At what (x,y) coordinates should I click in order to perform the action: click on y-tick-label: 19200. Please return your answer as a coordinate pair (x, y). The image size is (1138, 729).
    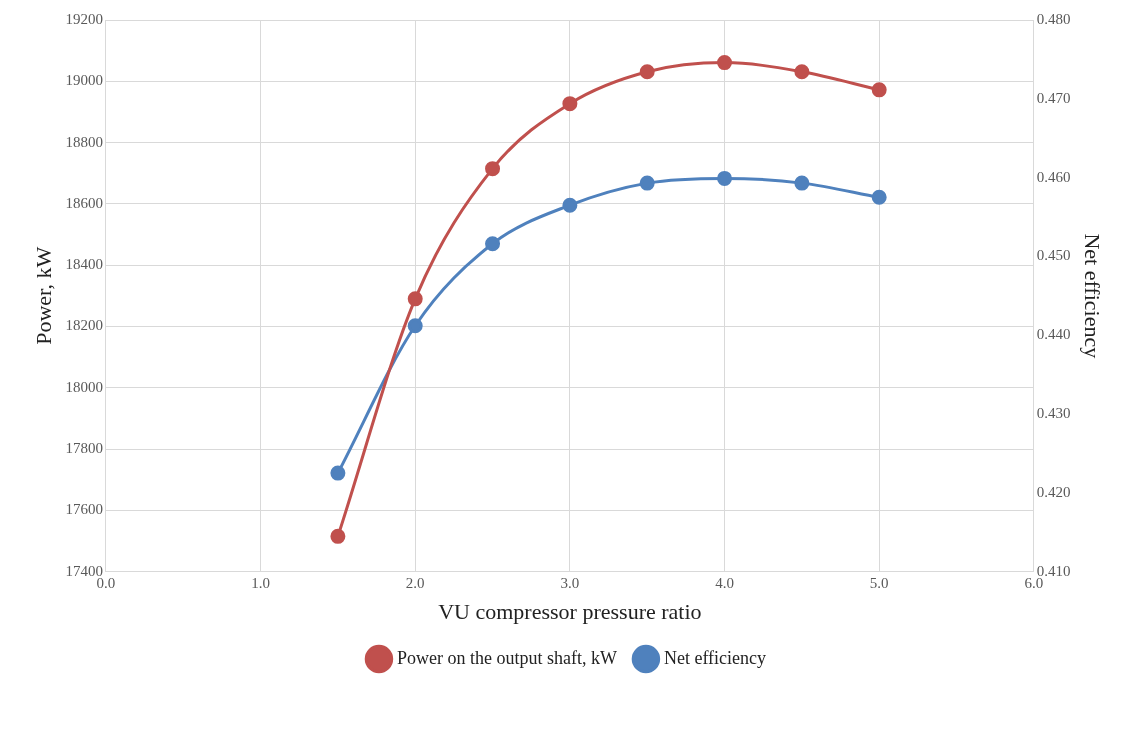
    Looking at the image, I should click on (84, 18).